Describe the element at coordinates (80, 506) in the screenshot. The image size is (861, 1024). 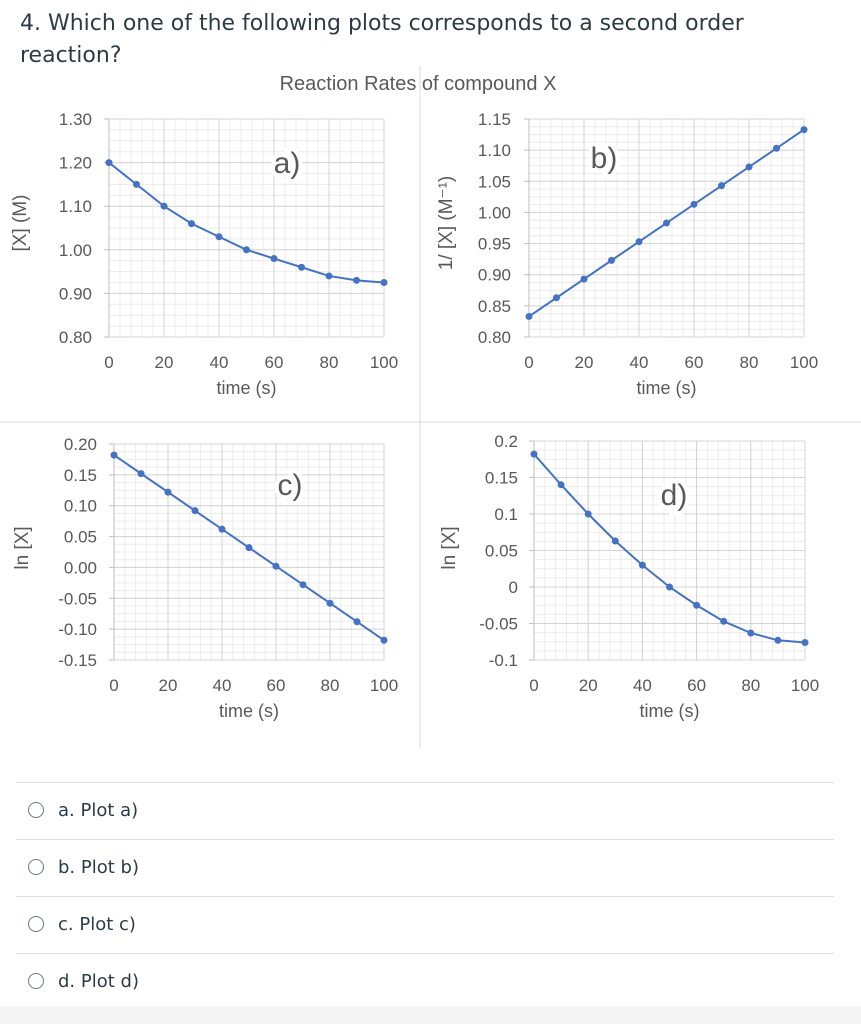
I see `y-tick-label: 0.10` at that location.